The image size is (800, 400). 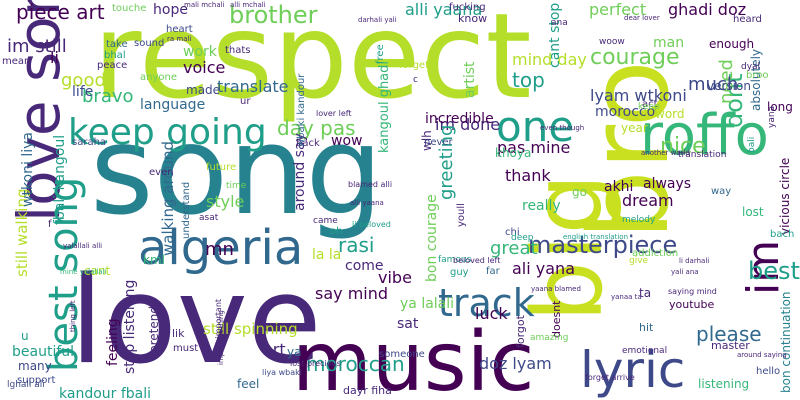 What do you see at coordinates (635, 57) in the screenshot?
I see `word-courage: courage` at bounding box center [635, 57].